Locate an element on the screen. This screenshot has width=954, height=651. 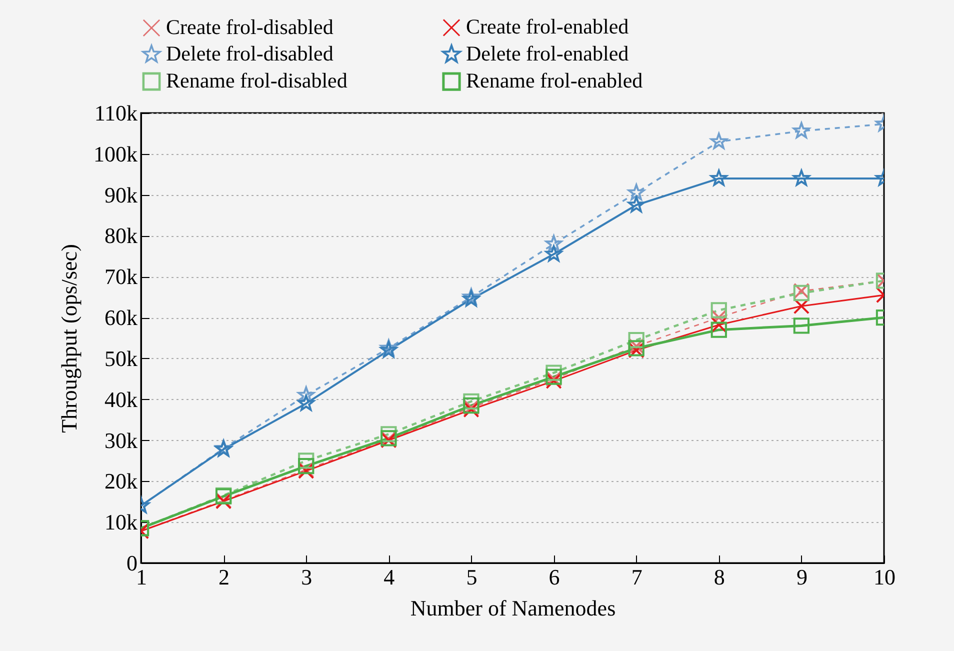
x-tick-label: 4 is located at coordinates (389, 577).